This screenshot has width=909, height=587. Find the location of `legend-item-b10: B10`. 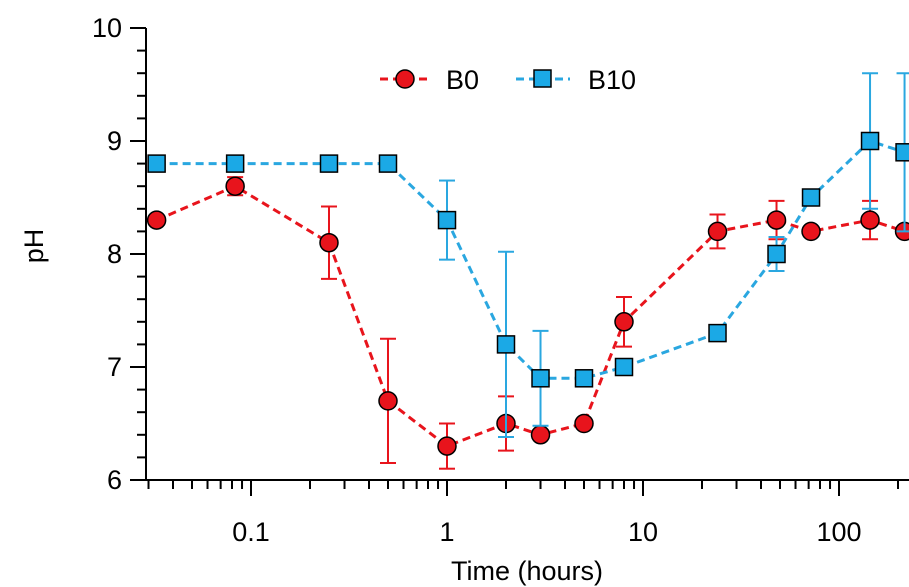

legend-item-b10: B10 is located at coordinates (576, 80).